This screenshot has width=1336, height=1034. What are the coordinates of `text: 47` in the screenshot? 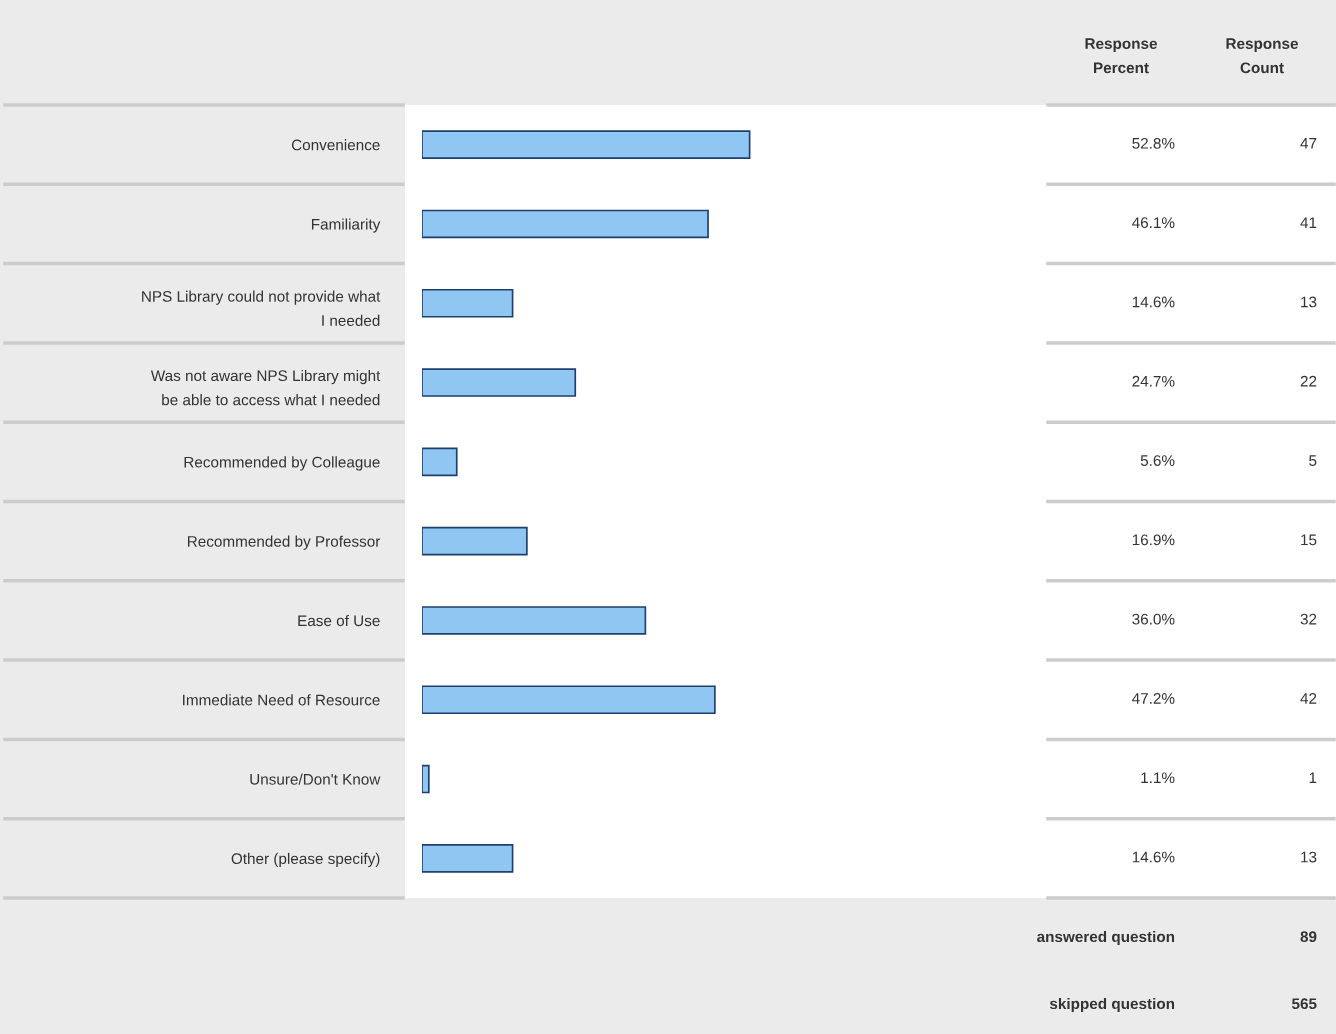 It's located at (1308, 143).